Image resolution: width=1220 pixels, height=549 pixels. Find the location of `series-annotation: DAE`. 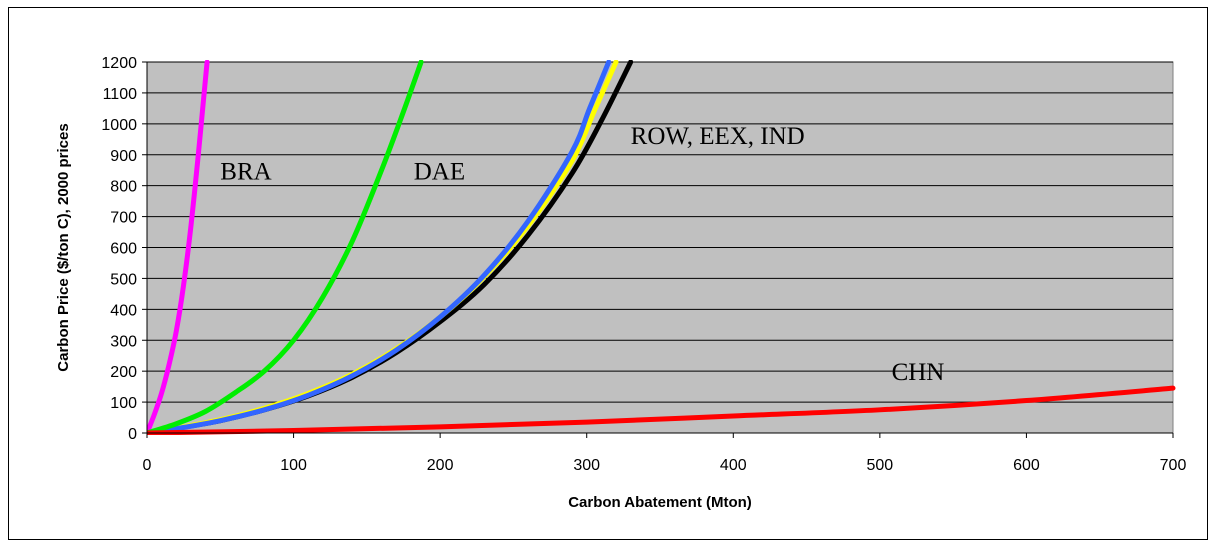

series-annotation: DAE is located at coordinates (439, 171).